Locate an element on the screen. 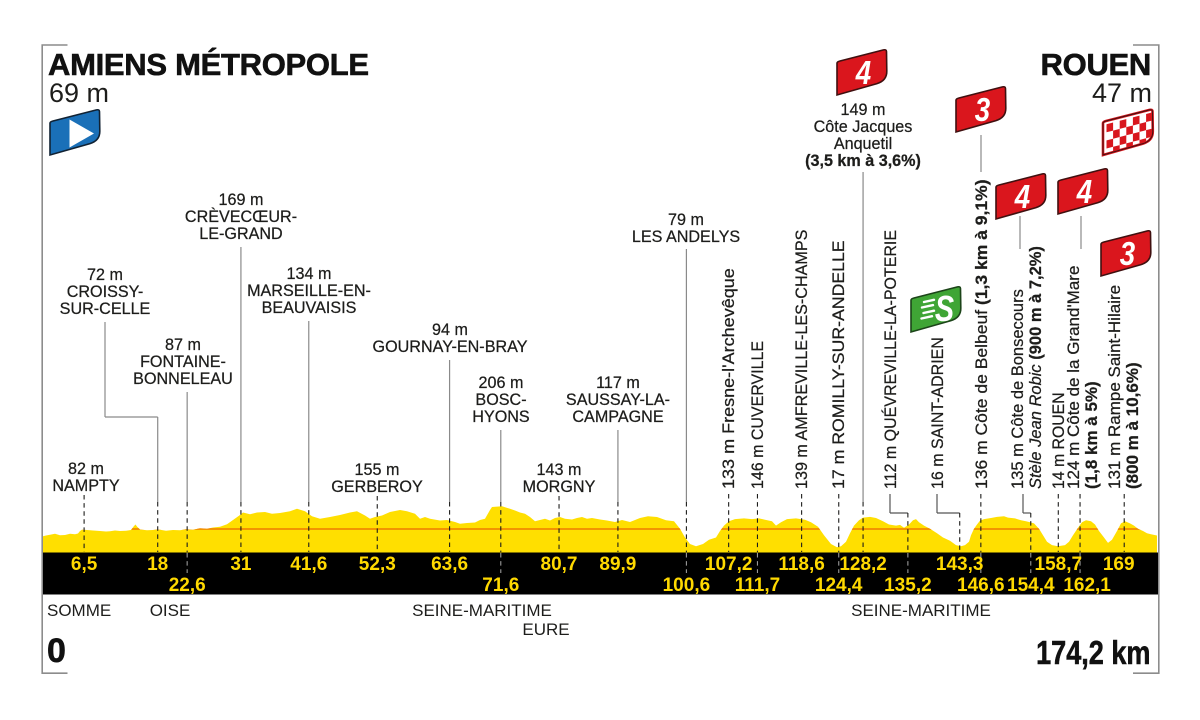 The height and width of the screenshot is (720, 1200). svg-text: S is located at coordinates (944, 308).